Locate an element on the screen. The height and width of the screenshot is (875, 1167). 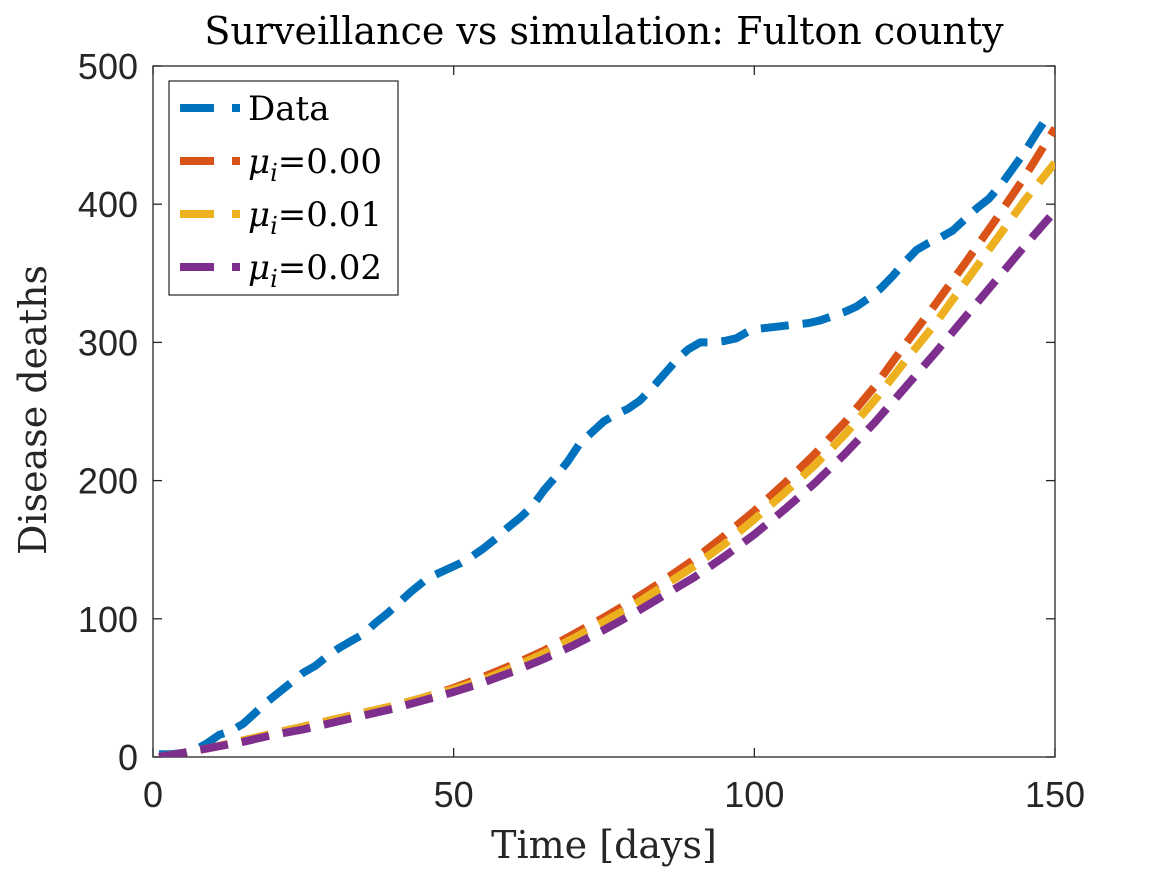
y-axis-label: Disease deaths is located at coordinates (33, 410).